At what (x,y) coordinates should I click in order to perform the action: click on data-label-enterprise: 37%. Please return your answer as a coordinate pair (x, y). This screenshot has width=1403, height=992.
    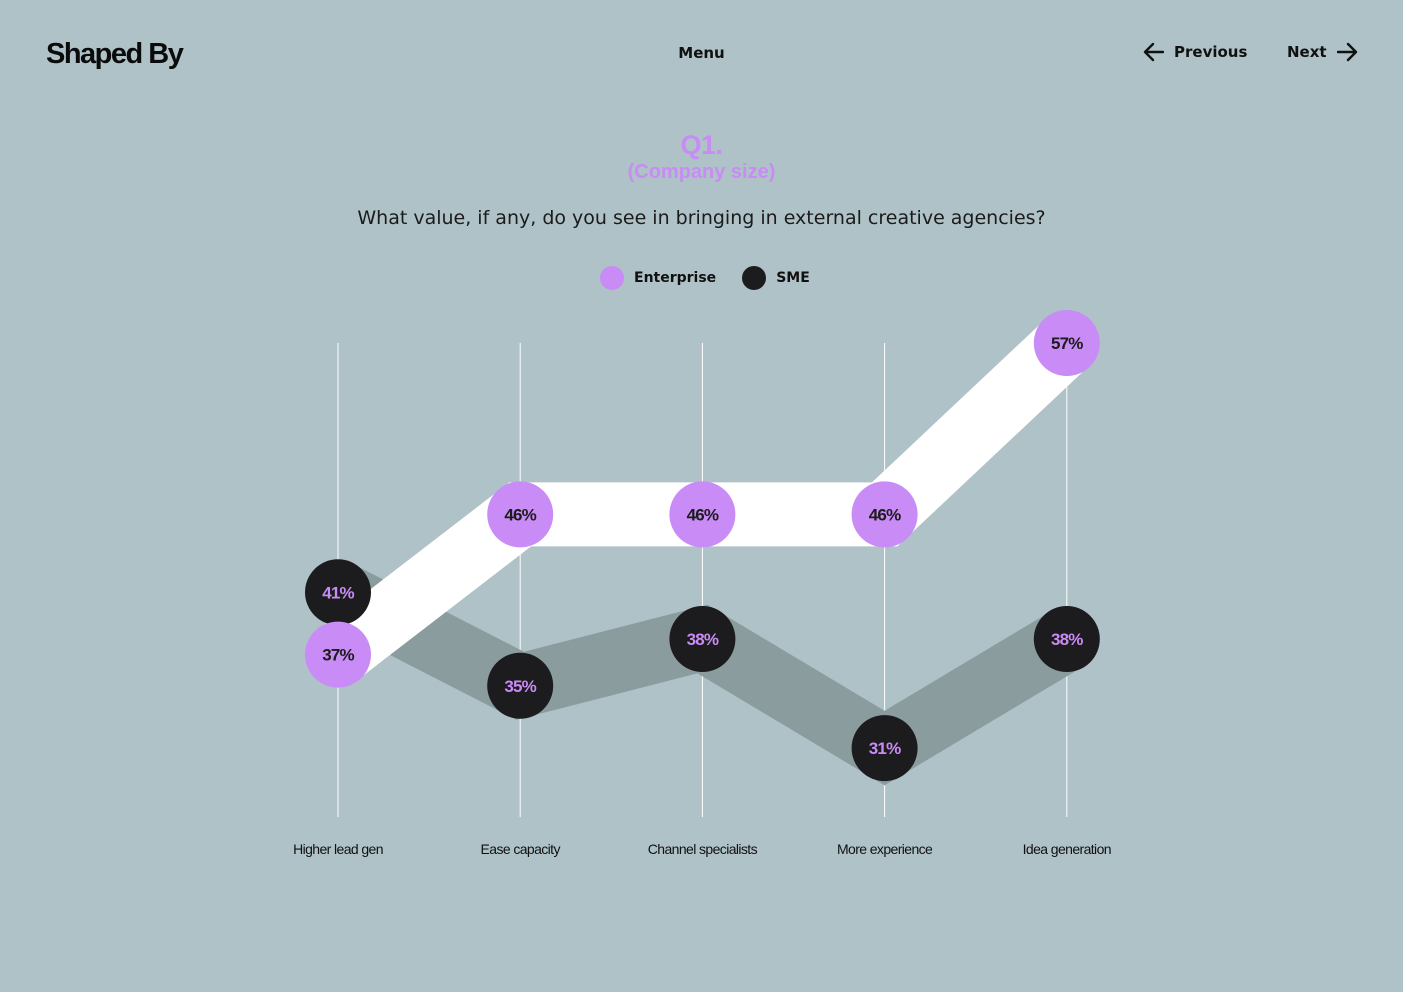
    Looking at the image, I should click on (338, 655).